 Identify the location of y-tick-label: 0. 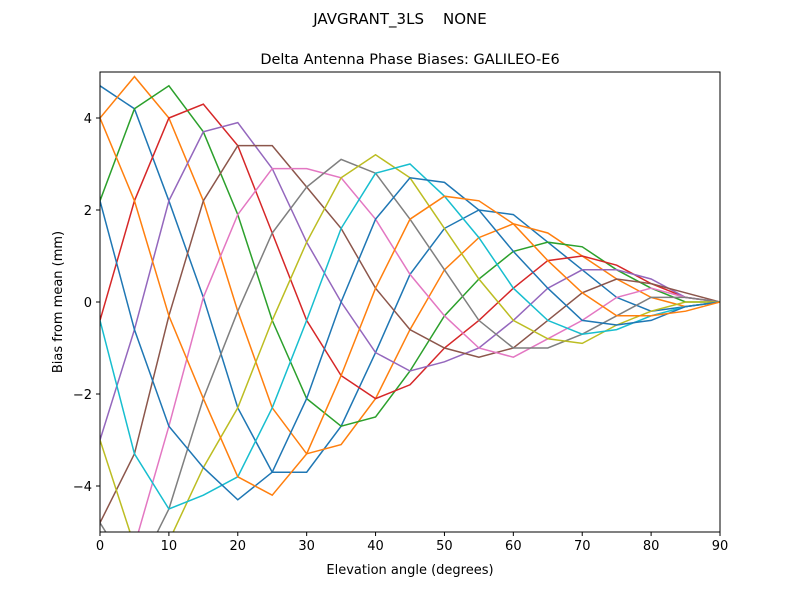
(88, 303).